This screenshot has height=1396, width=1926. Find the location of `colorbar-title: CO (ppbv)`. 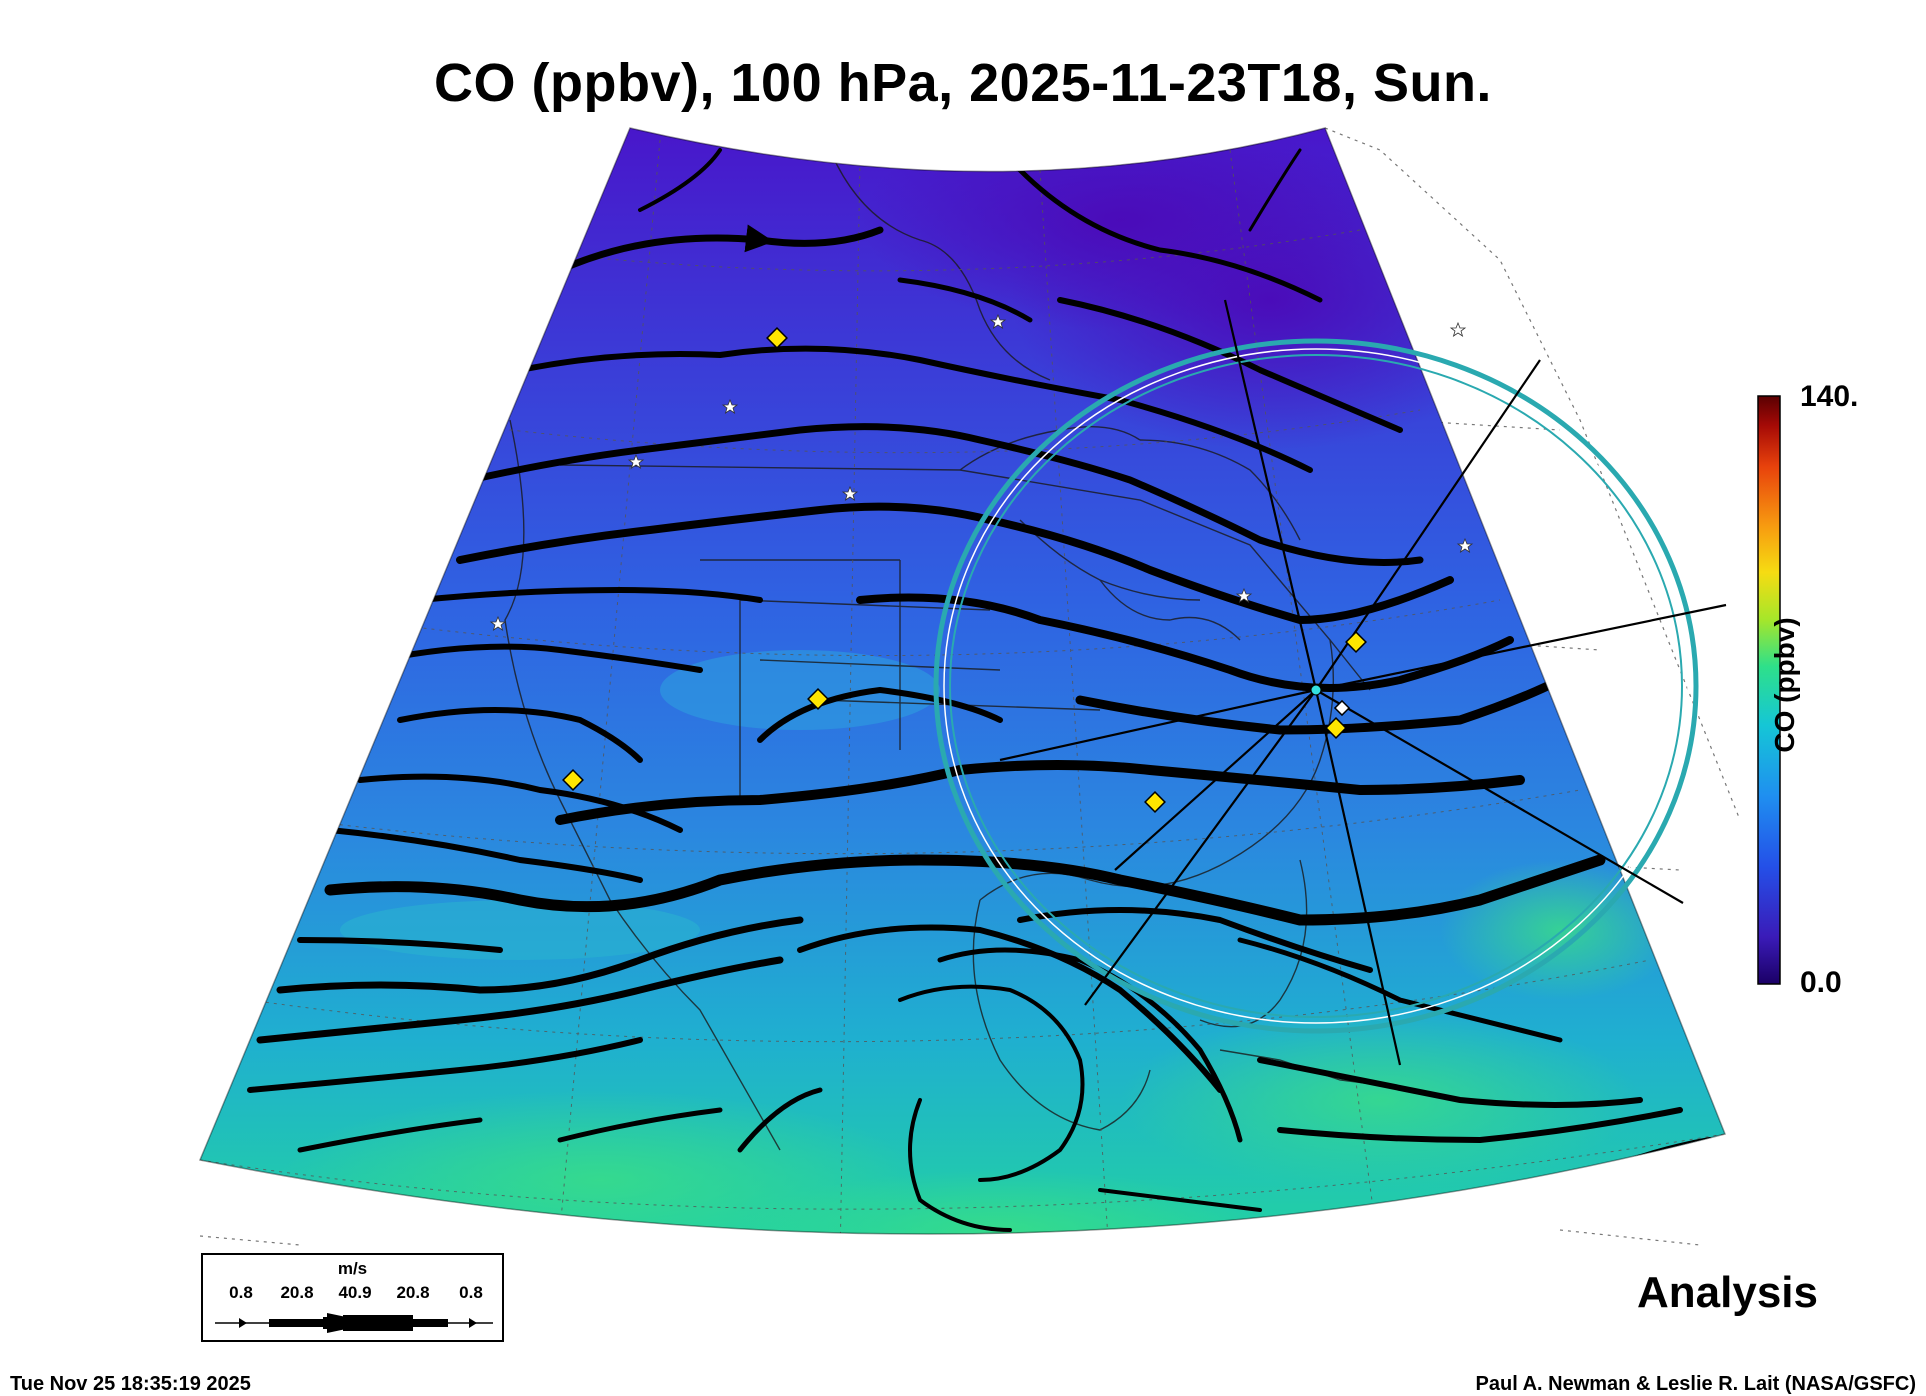

colorbar-title: CO (ppbv) is located at coordinates (1784, 685).